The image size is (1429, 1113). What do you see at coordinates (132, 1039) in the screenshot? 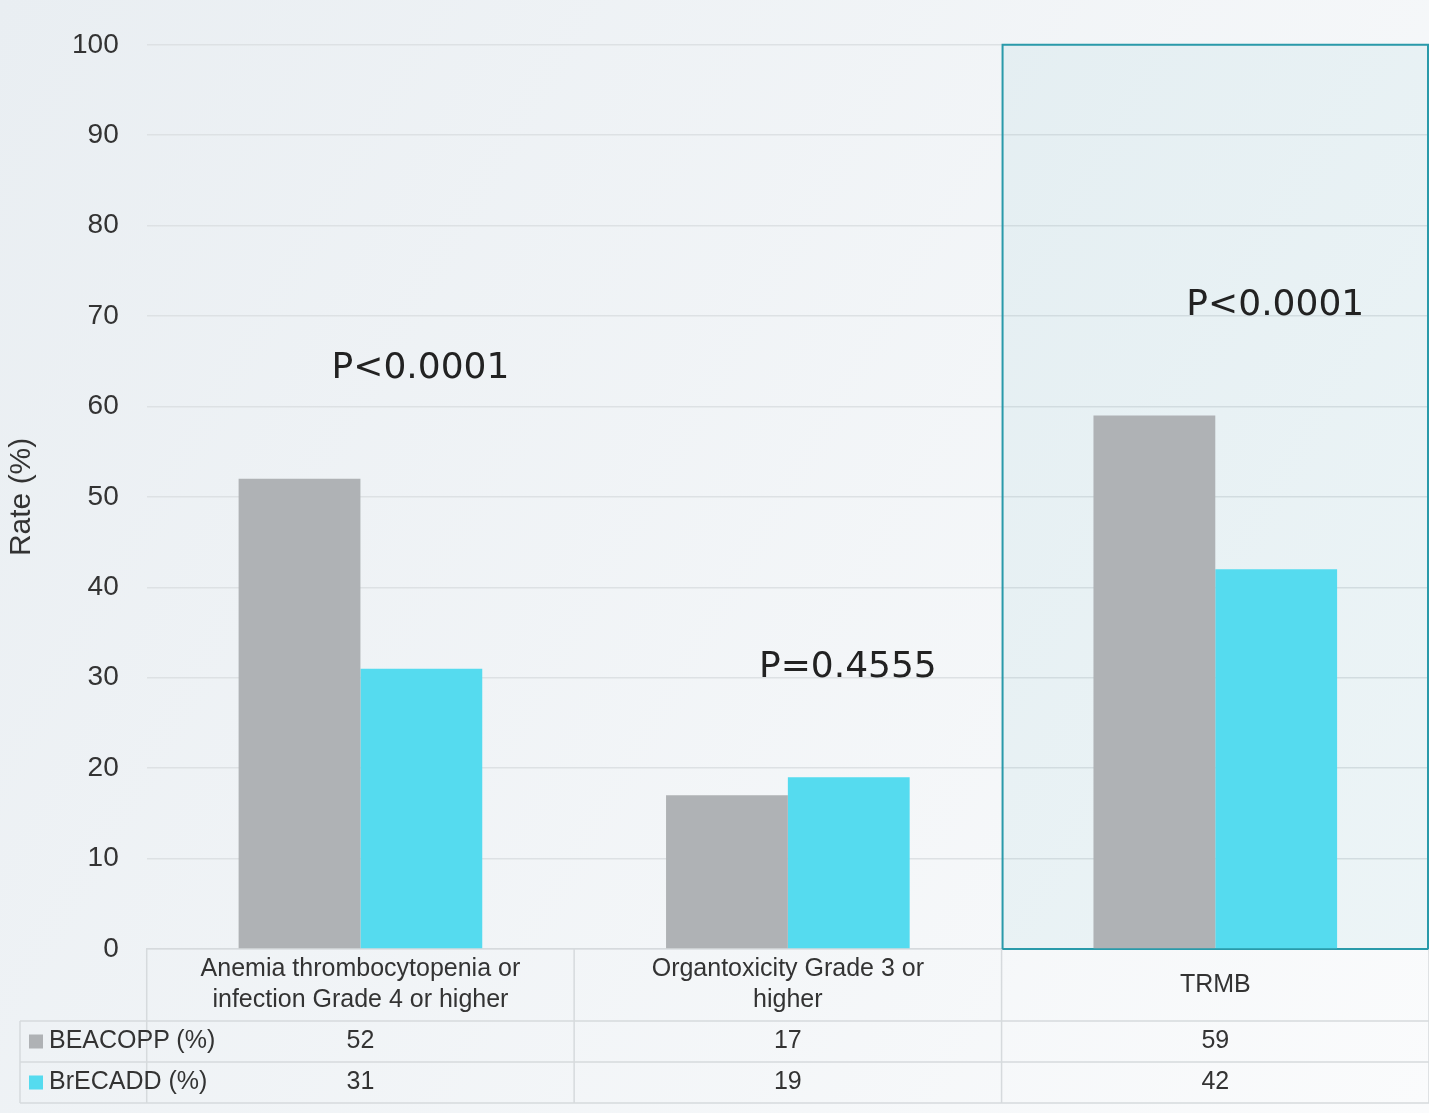
I see `legend-label: BEACOPP (%)` at bounding box center [132, 1039].